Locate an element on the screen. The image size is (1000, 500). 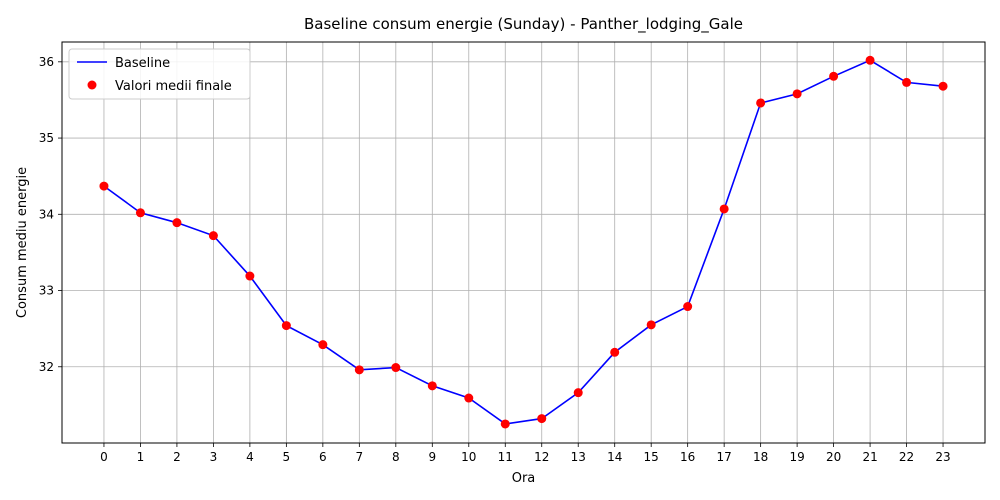
x-tick-label: 4 is located at coordinates (250, 457).